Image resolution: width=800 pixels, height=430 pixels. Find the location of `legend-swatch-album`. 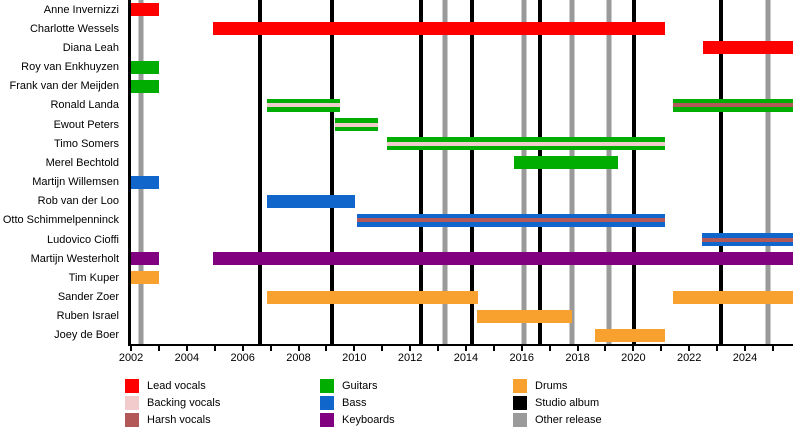

legend-swatch-album is located at coordinates (520, 403).